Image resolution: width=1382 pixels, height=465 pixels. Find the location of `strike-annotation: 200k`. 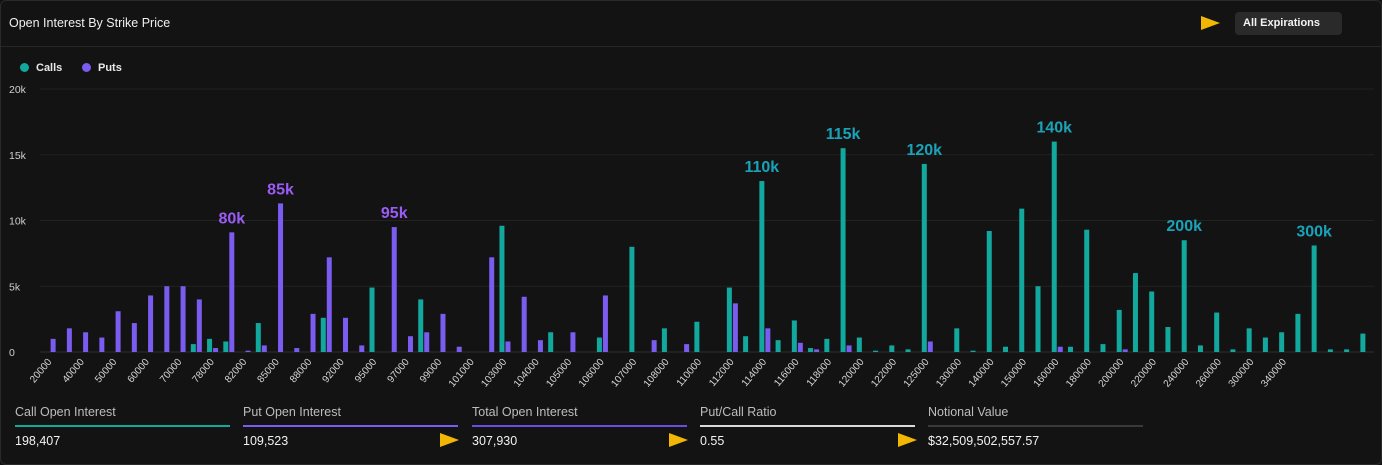

strike-annotation: 200k is located at coordinates (1184, 226).